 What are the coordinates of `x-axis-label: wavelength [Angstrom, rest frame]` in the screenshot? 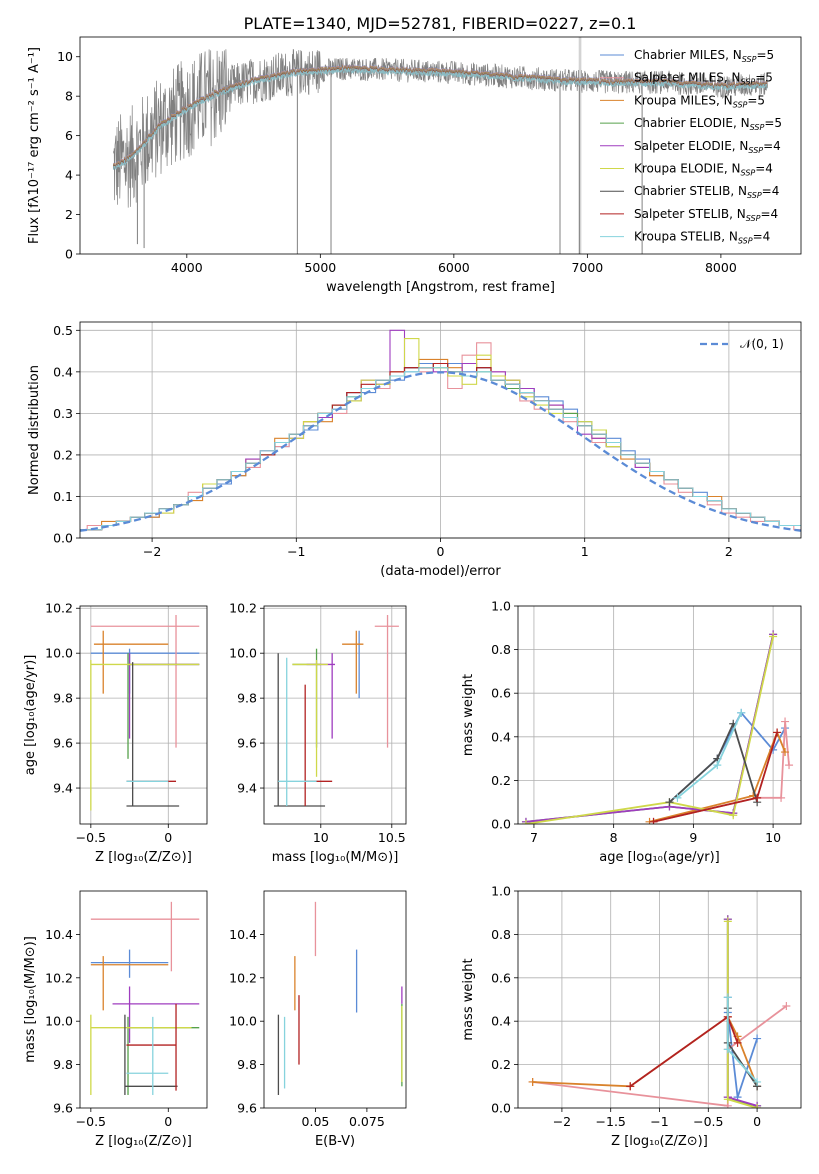 It's located at (440, 287).